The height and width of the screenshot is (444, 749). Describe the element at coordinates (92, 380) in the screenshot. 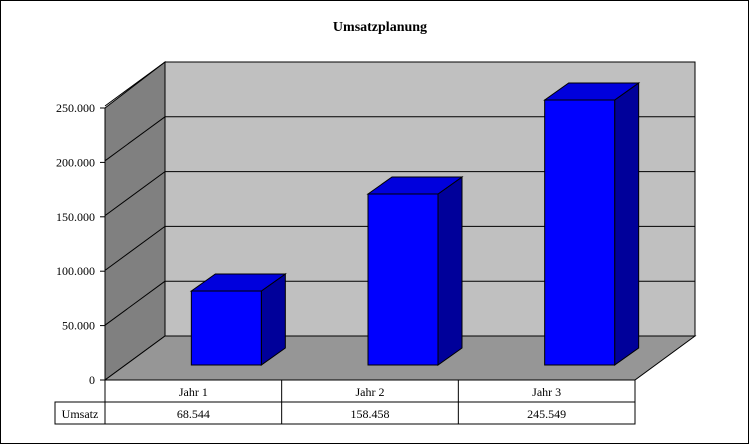

I see `y-tick-label: 0` at that location.